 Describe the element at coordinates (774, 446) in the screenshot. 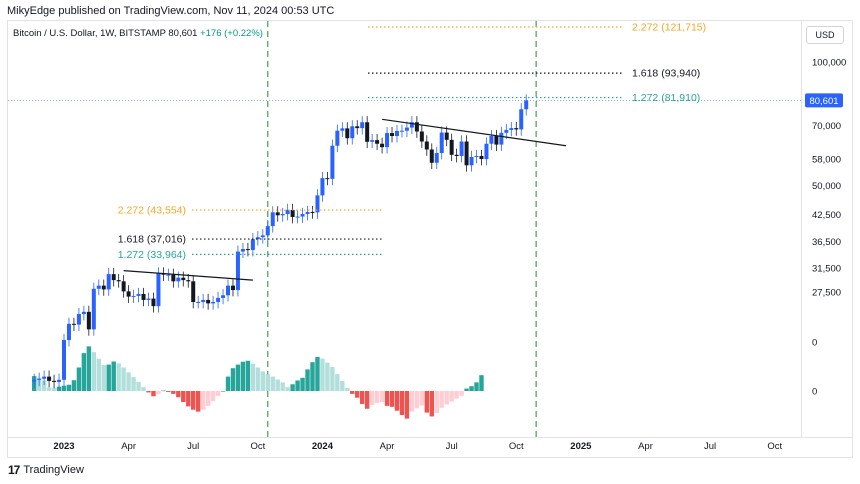

I see `x-tick-label: Oct` at that location.